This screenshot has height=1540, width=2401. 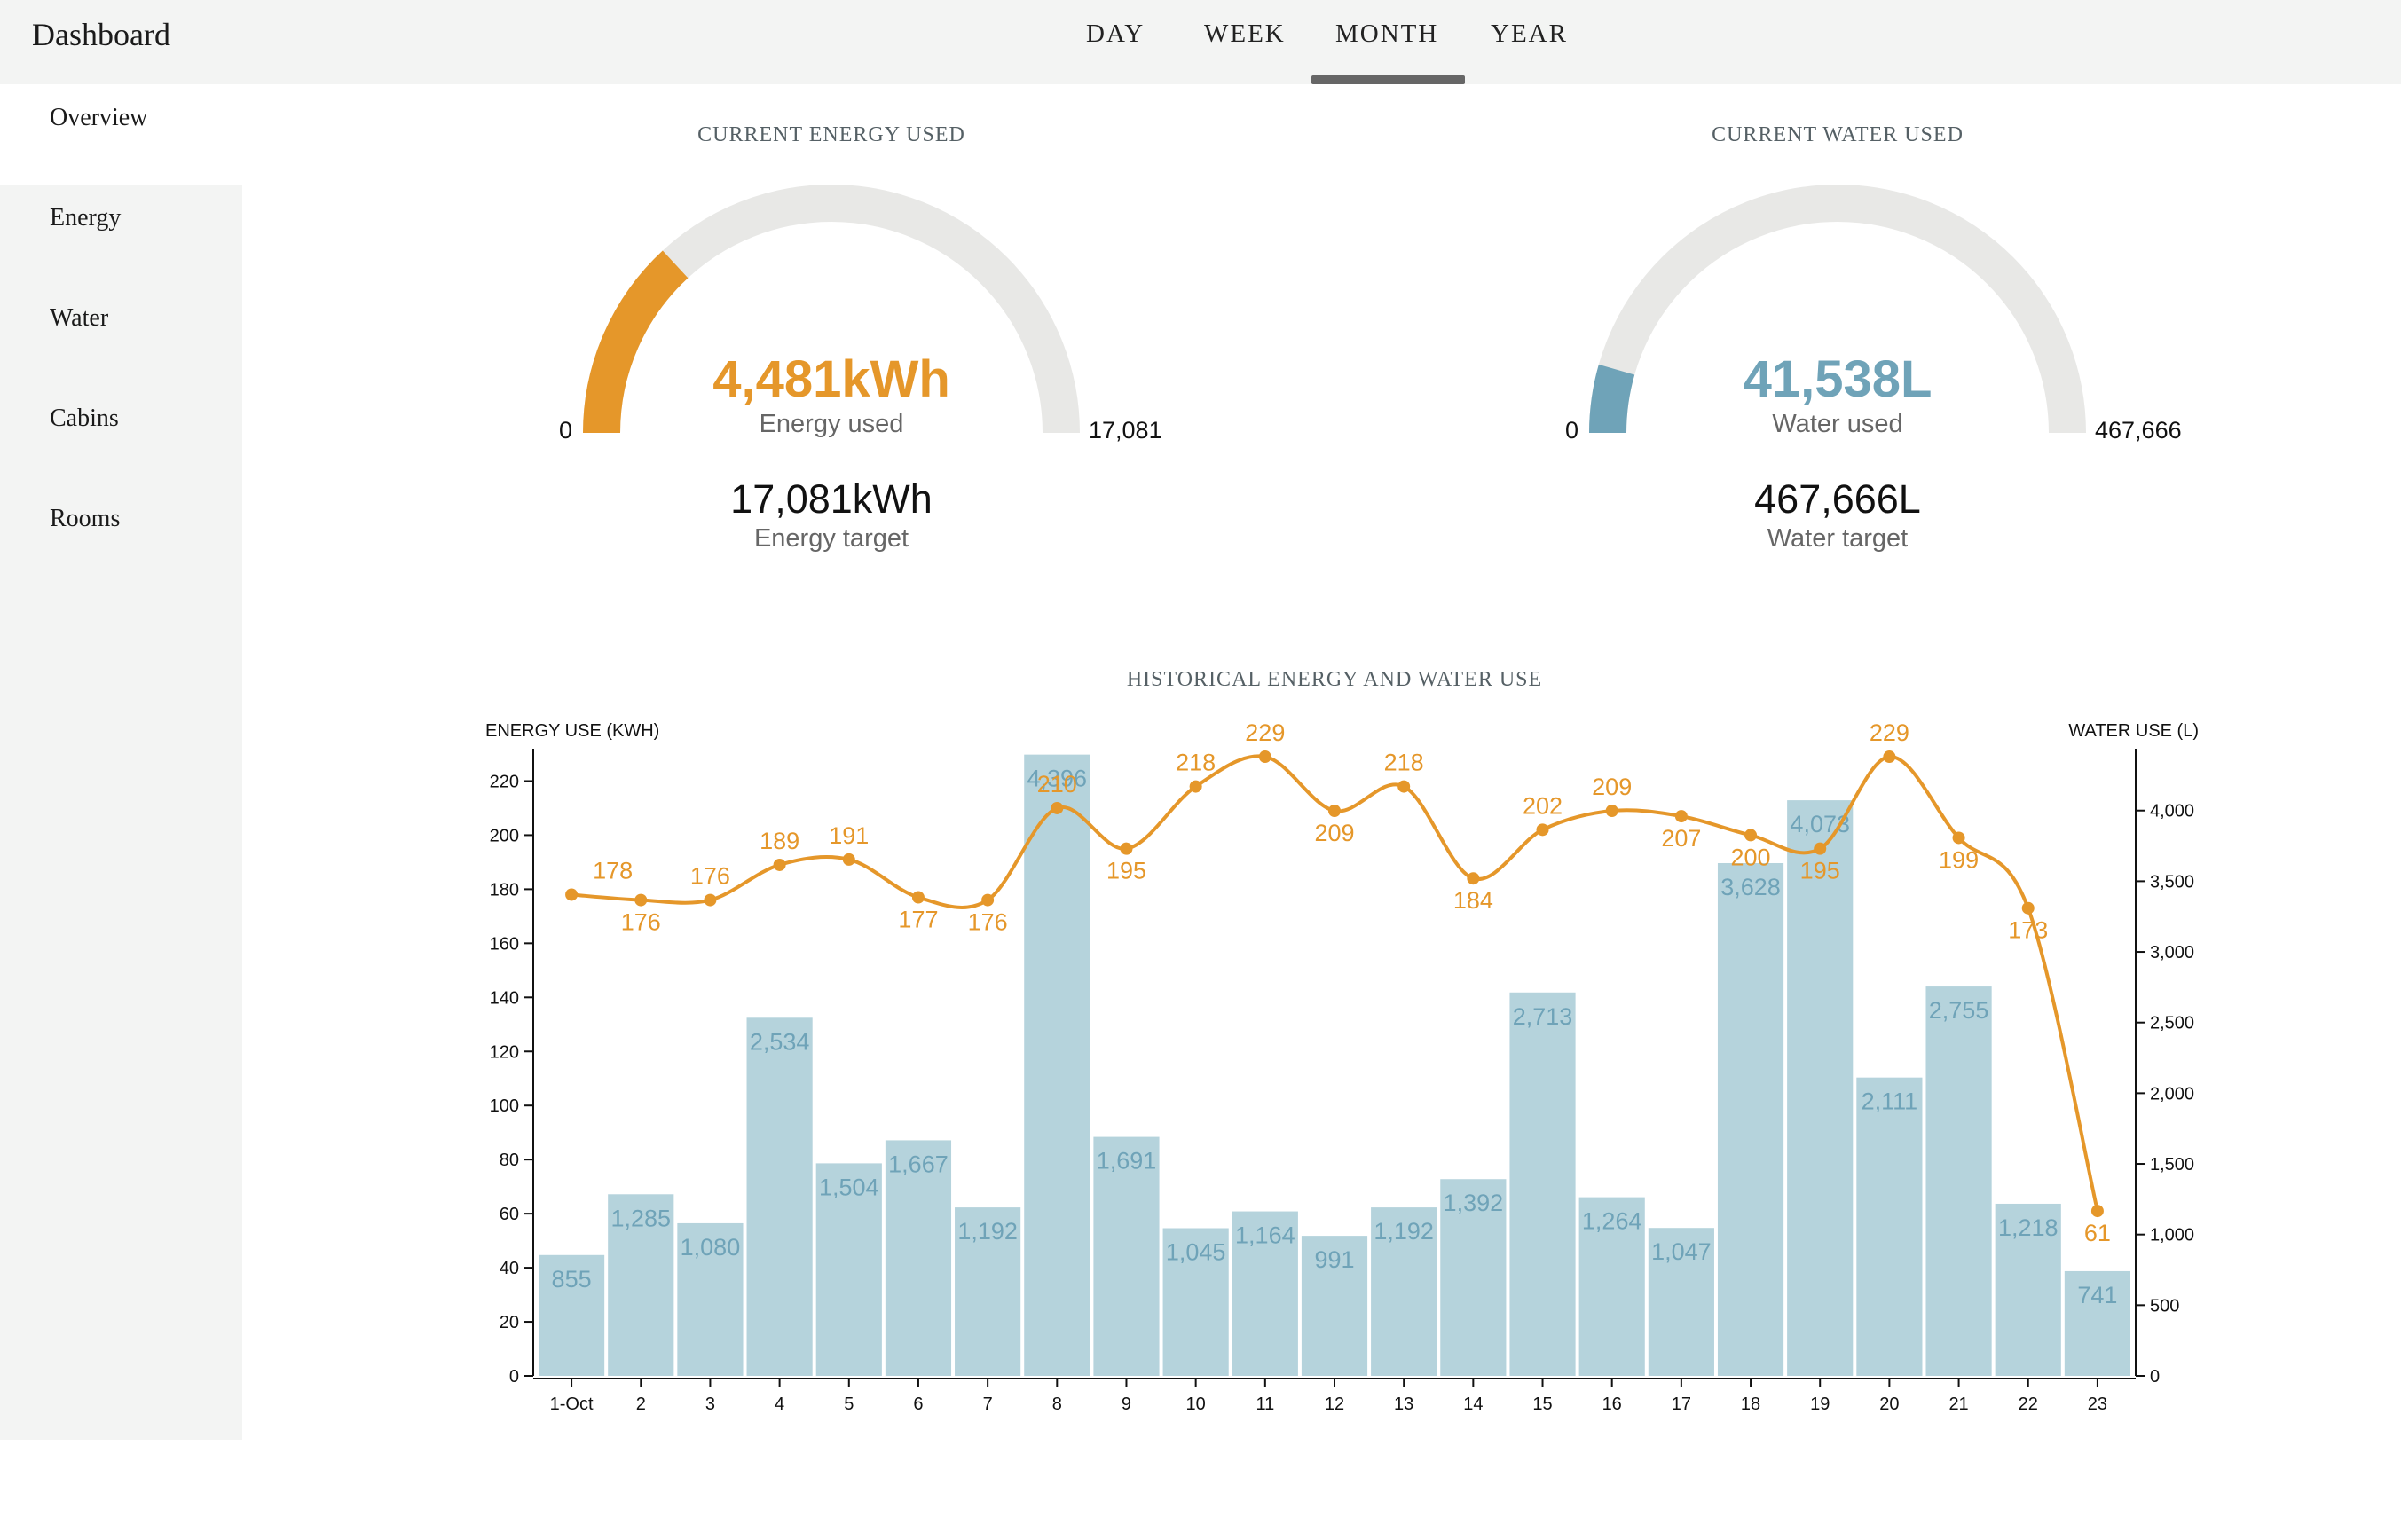 I want to click on x-tick-label: 18, so click(x=1751, y=1404).